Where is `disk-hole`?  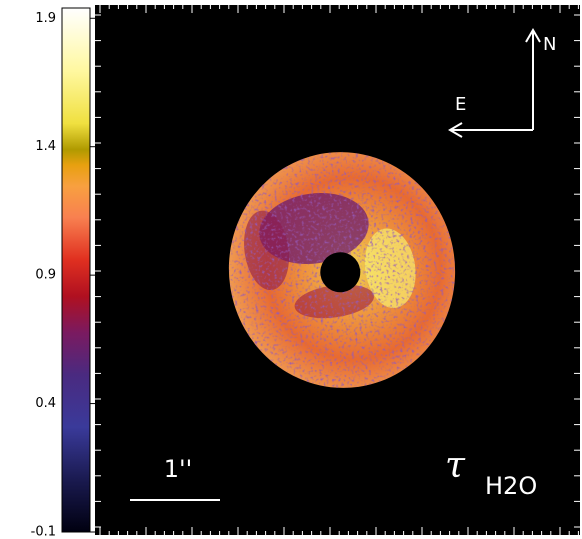
disk-hole is located at coordinates (340, 272).